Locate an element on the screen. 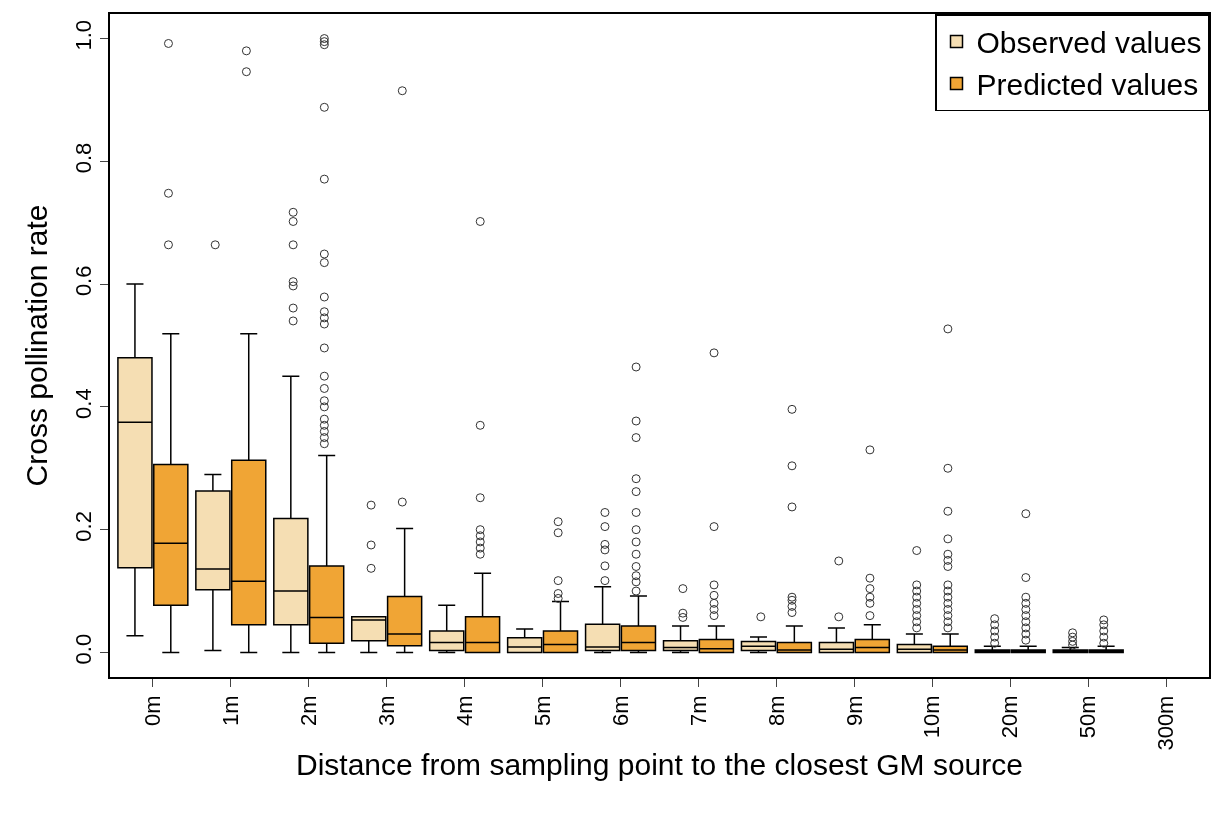 The width and height of the screenshot is (1229, 817). x-tick-label: 3m is located at coordinates (386, 711).